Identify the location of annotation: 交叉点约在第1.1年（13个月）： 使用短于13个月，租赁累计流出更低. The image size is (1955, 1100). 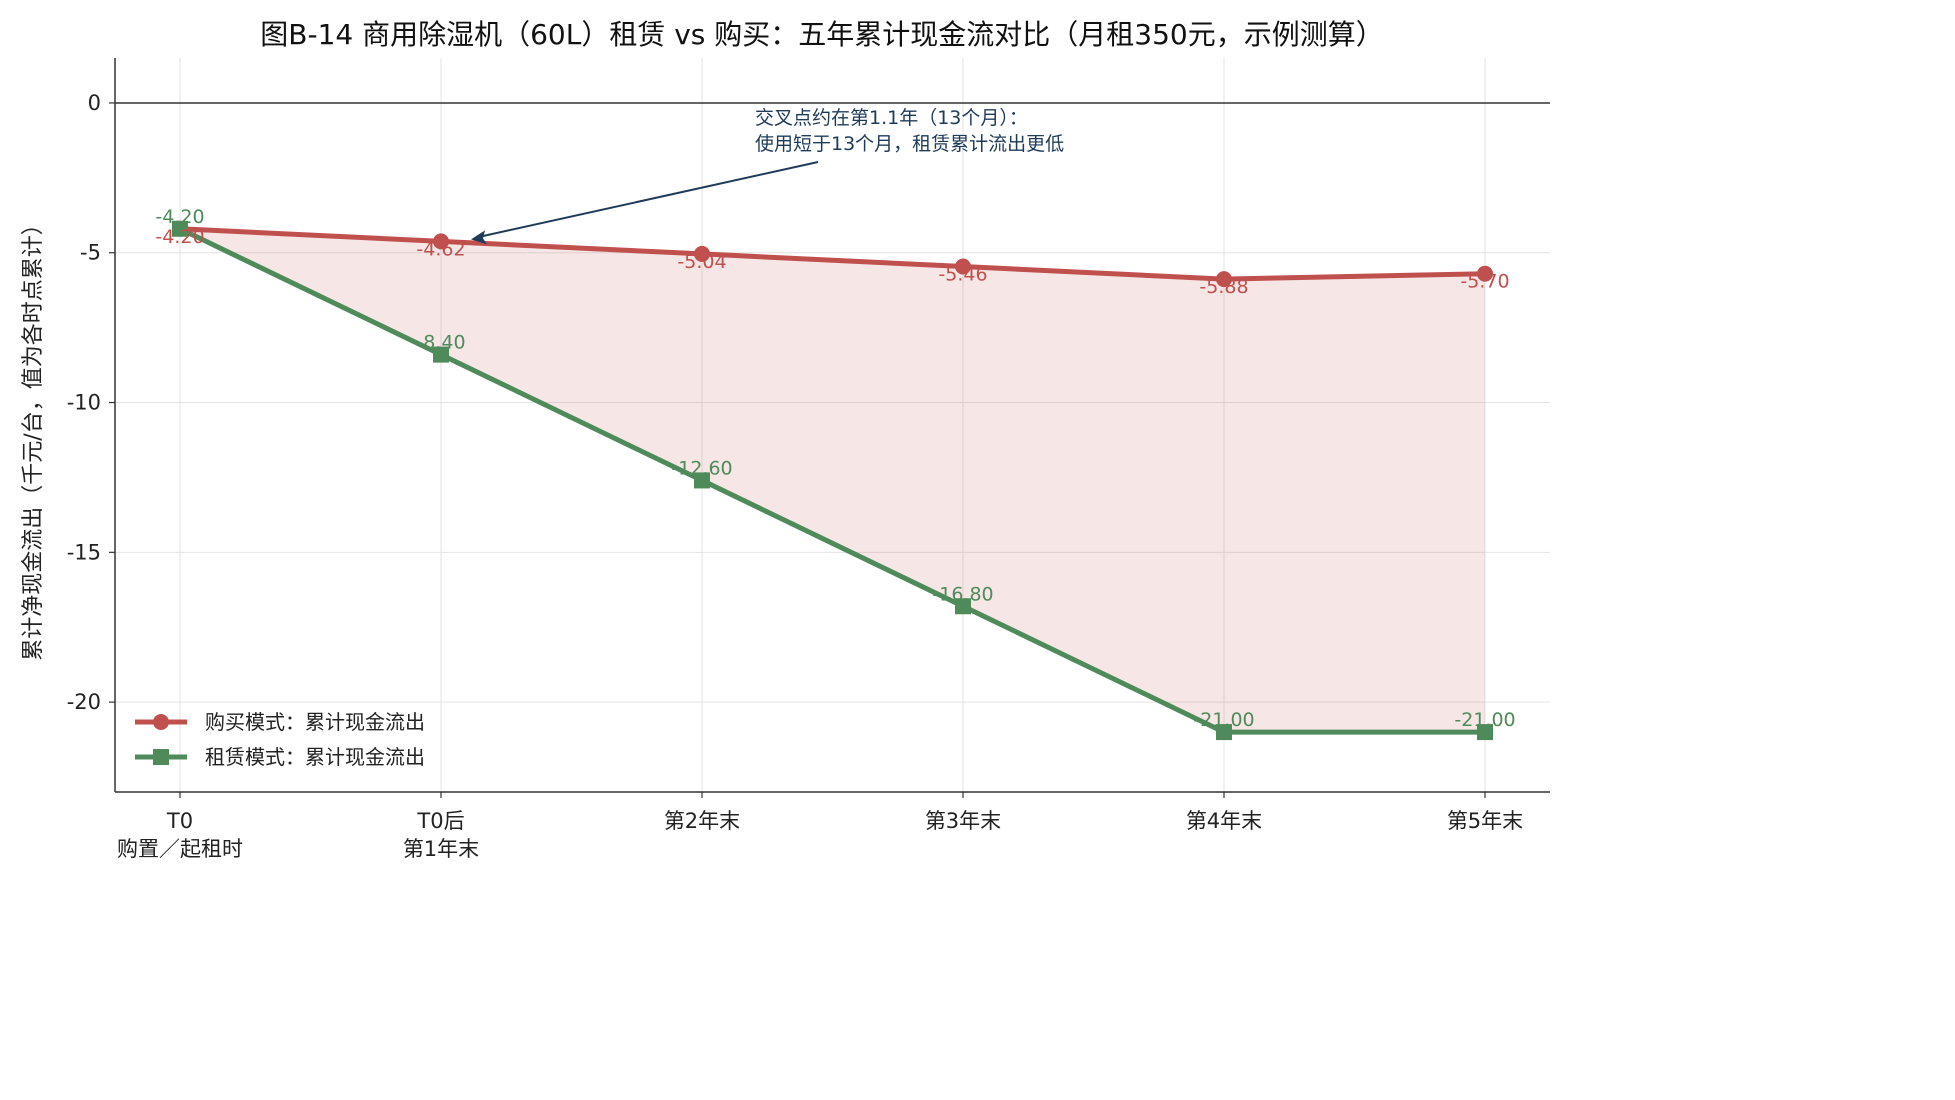
(767, 176).